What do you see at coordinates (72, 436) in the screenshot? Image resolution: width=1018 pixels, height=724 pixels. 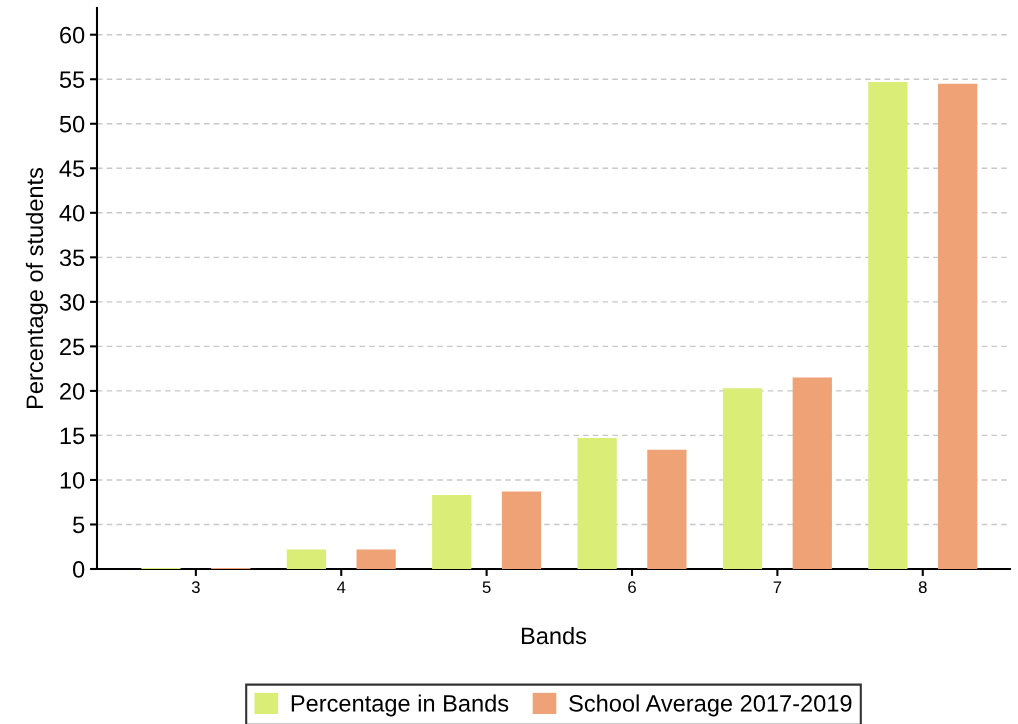 I see `y-tick-label: 15` at bounding box center [72, 436].